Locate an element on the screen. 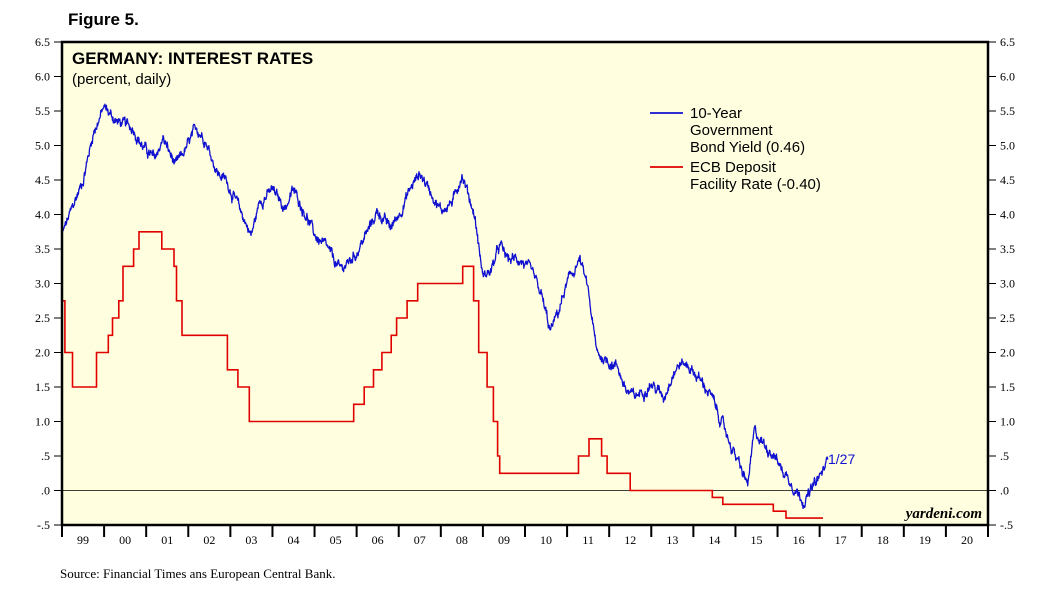 This screenshot has height=596, width=1039. x-tick-label: 09 is located at coordinates (504, 540).